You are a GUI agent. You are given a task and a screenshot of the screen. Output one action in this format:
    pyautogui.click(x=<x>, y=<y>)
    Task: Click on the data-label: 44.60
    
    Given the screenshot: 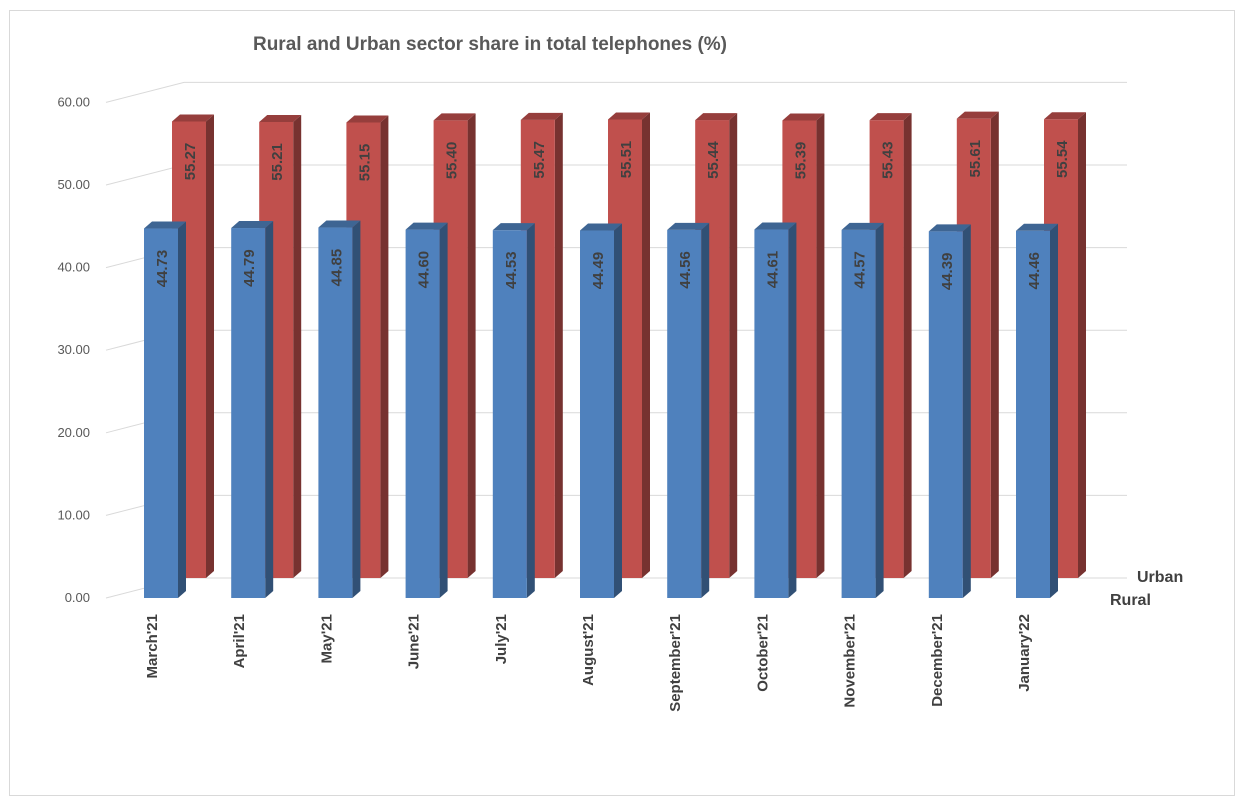 What is the action you would take?
    pyautogui.click(x=424, y=270)
    